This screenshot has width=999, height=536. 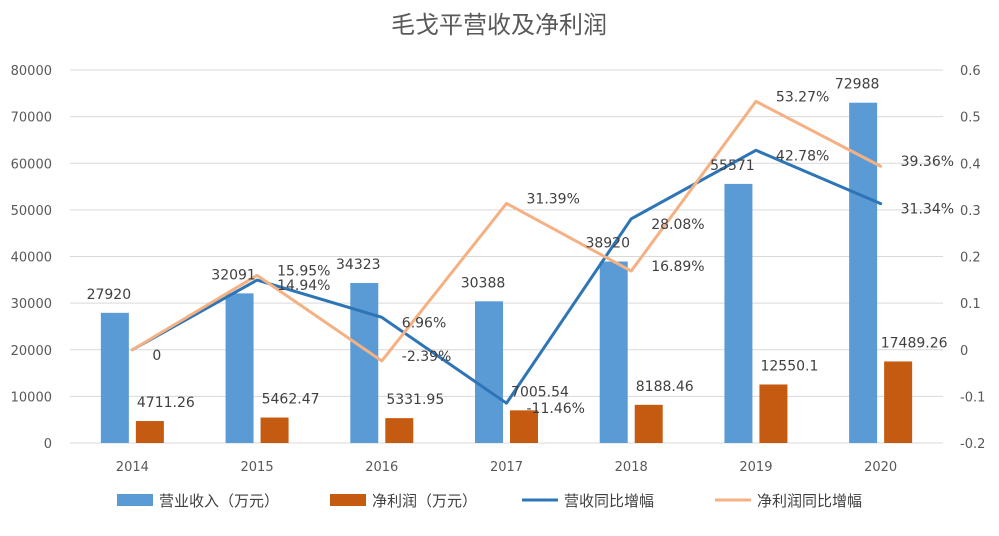 I want to click on net-profit-growth-data-label: 31.39%, so click(x=553, y=199).